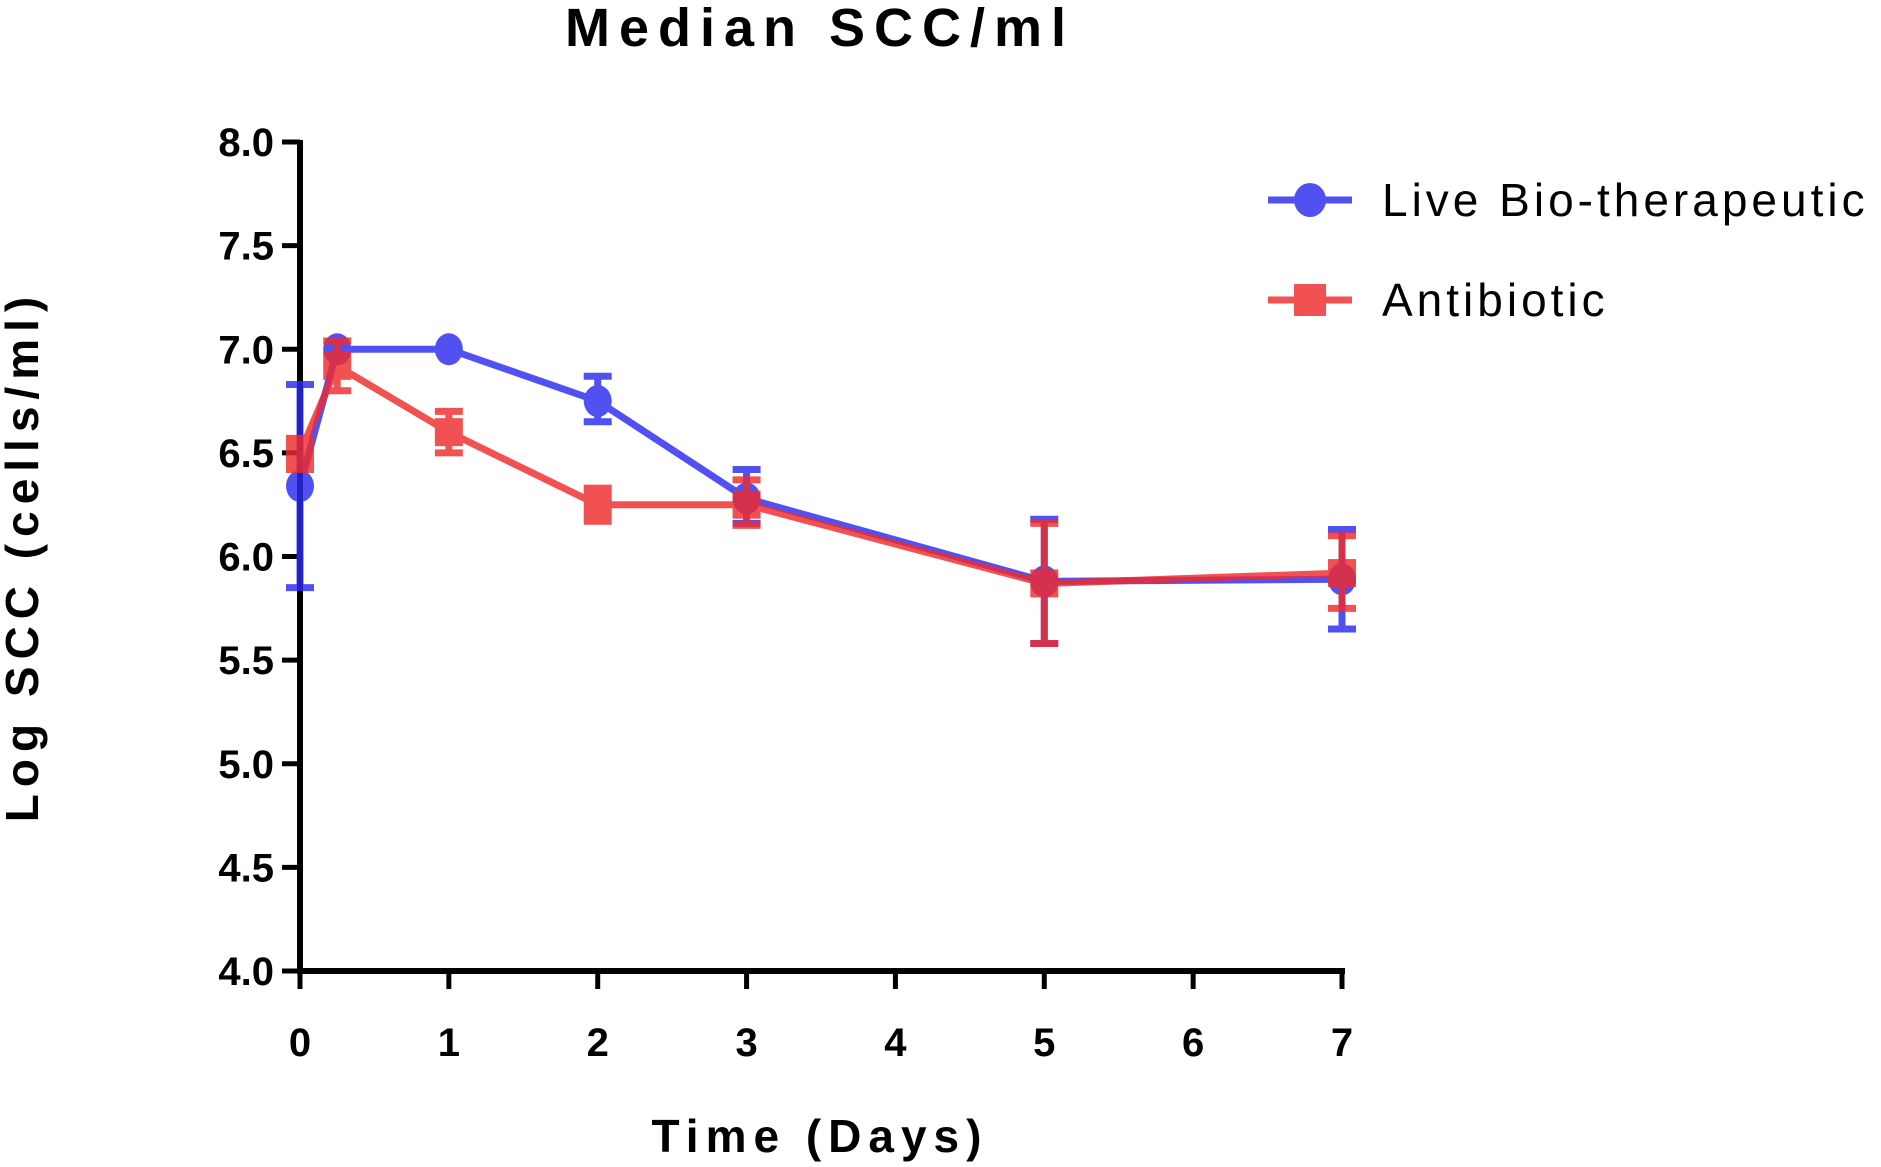 The image size is (1881, 1167). I want to click on x-axis-label: Time (Days), so click(820, 1136).